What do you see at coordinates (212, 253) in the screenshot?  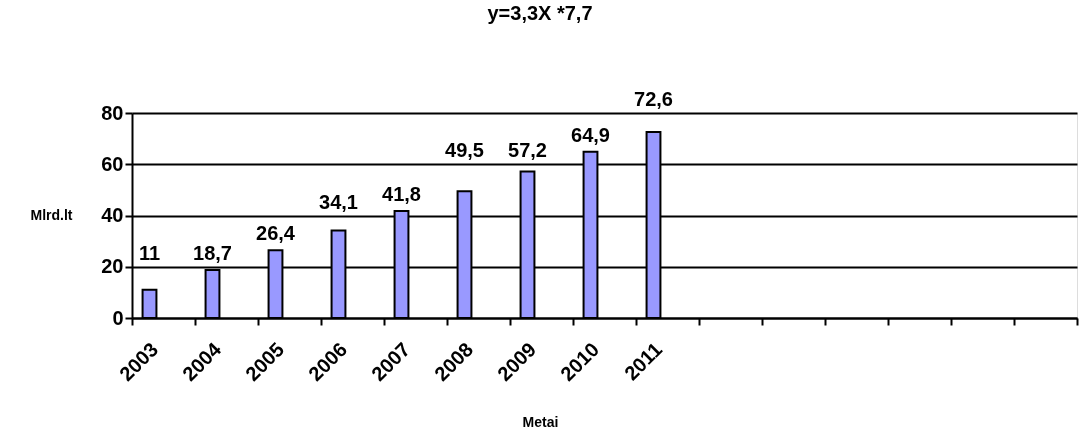 I see `data-label: 18,7` at bounding box center [212, 253].